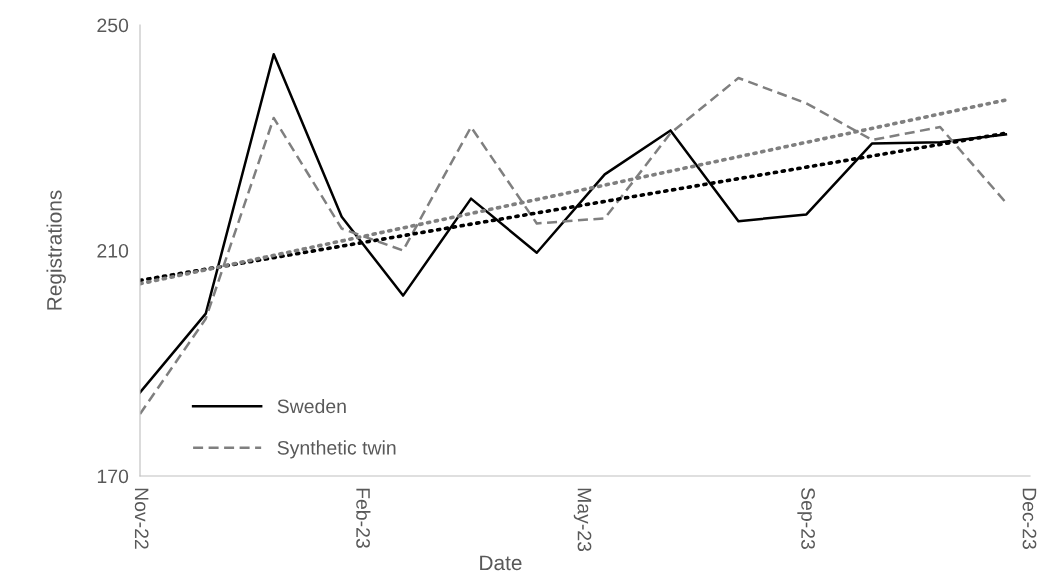 The image size is (1037, 582). I want to click on y-axis-title: Registrations, so click(56, 250).